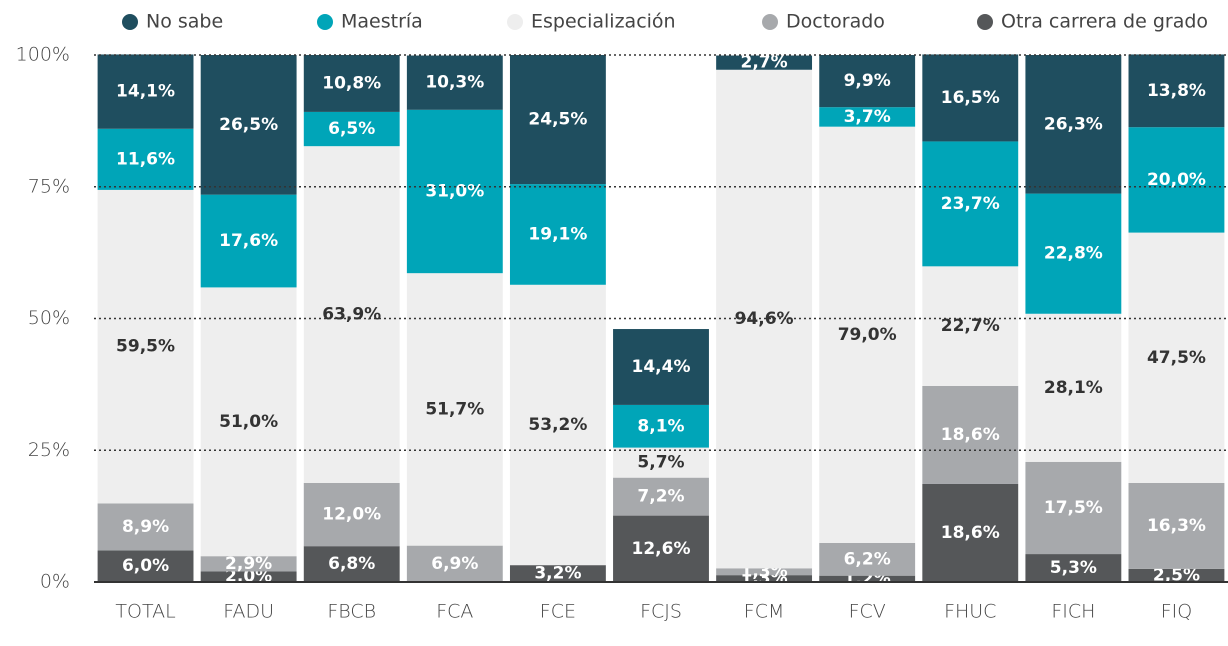  I want to click on x-tick-label: TOTAL, so click(145, 612).